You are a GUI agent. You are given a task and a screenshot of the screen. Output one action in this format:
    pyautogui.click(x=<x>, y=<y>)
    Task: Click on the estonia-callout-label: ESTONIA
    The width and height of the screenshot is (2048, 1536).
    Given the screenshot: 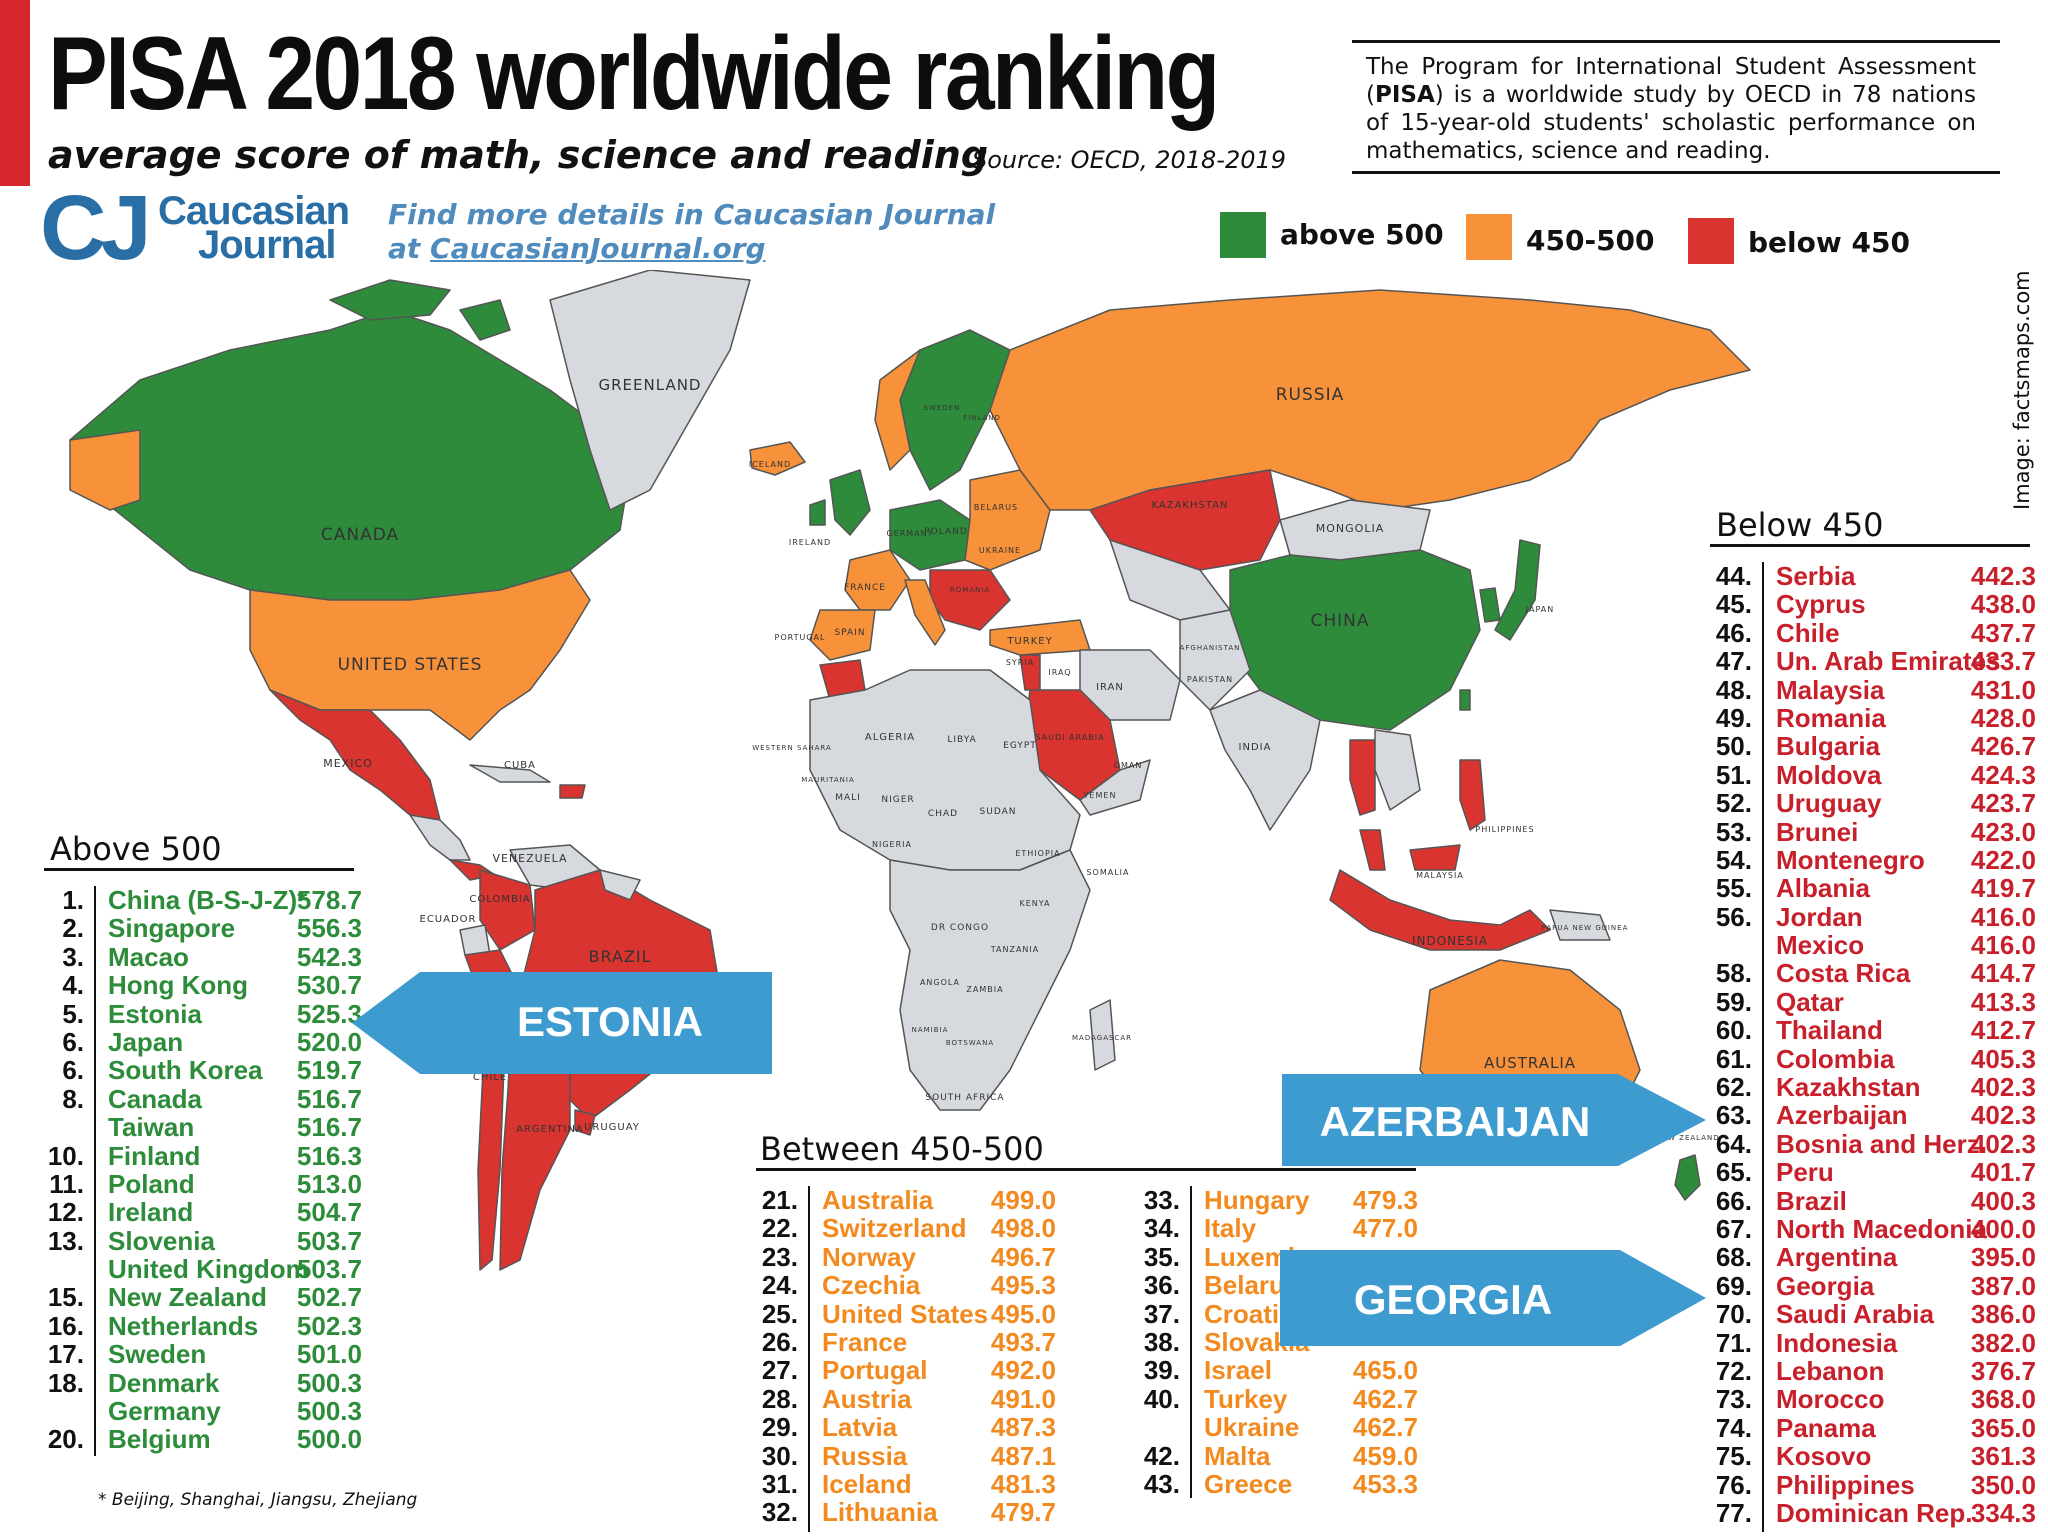 What is the action you would take?
    pyautogui.click(x=610, y=1021)
    